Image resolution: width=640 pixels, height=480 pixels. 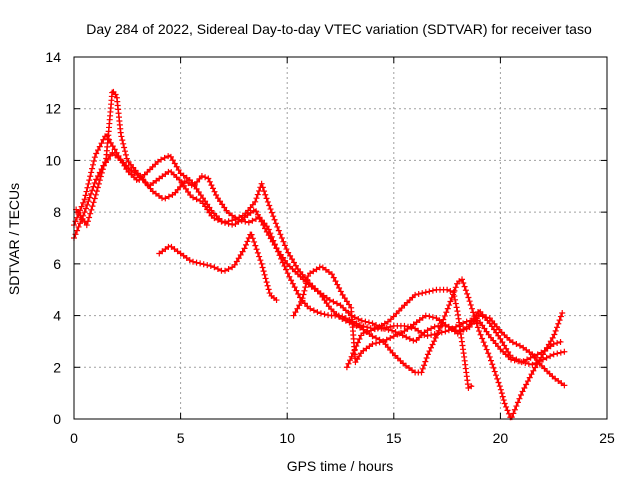 What do you see at coordinates (74, 438) in the screenshot?
I see `x-tick-label: 0` at bounding box center [74, 438].